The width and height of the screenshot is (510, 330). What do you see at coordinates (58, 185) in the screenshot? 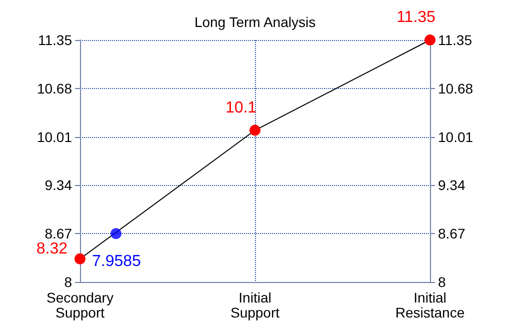
I see `y-tick-label: 9.34` at bounding box center [58, 185].